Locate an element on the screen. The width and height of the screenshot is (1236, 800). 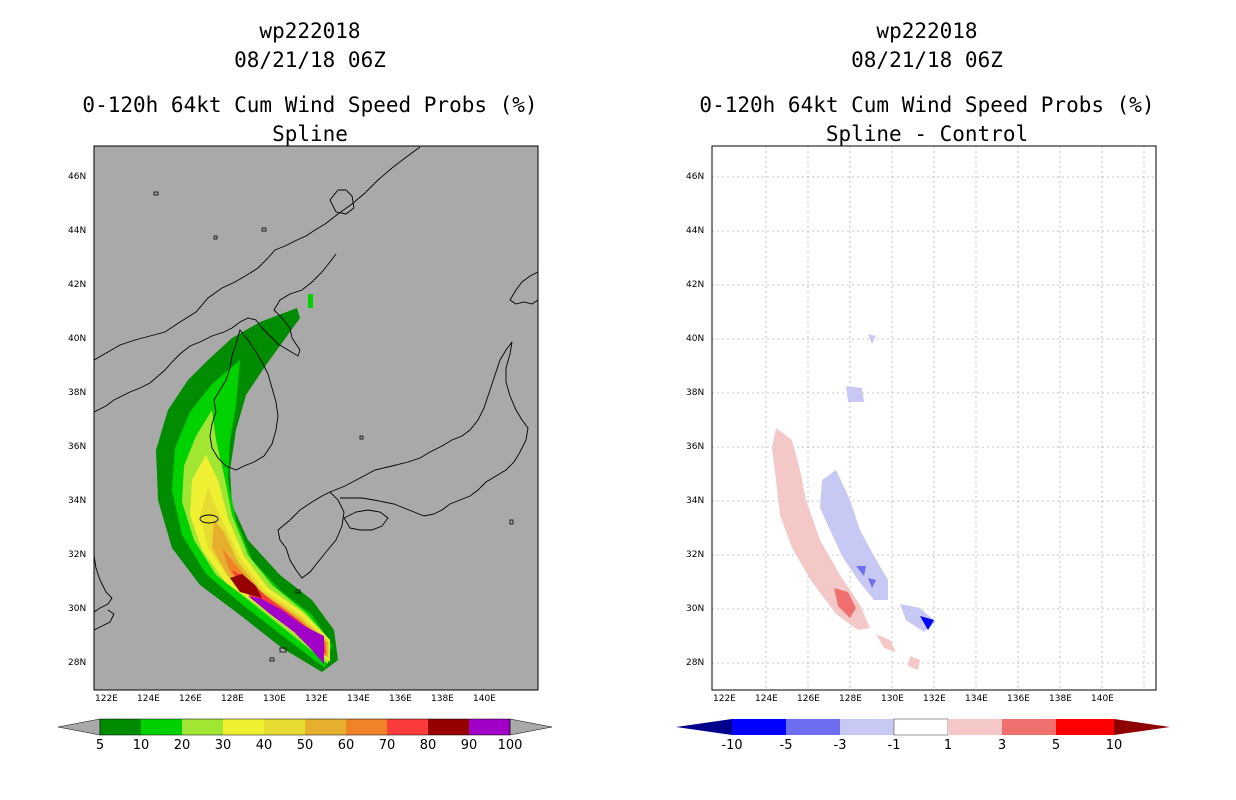
colorbar-label: 60 is located at coordinates (346, 745).